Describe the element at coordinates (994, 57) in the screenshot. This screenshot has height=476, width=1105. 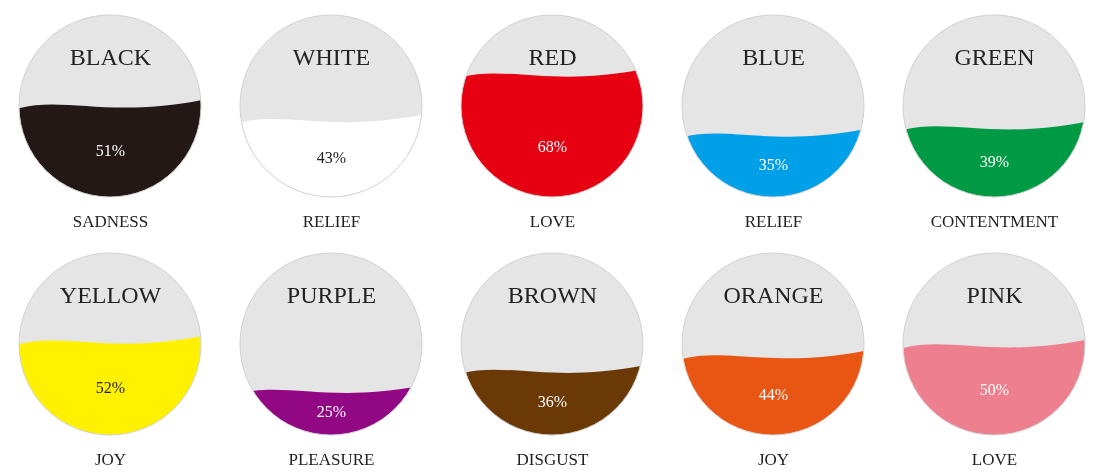
I see `text: GREEN` at that location.